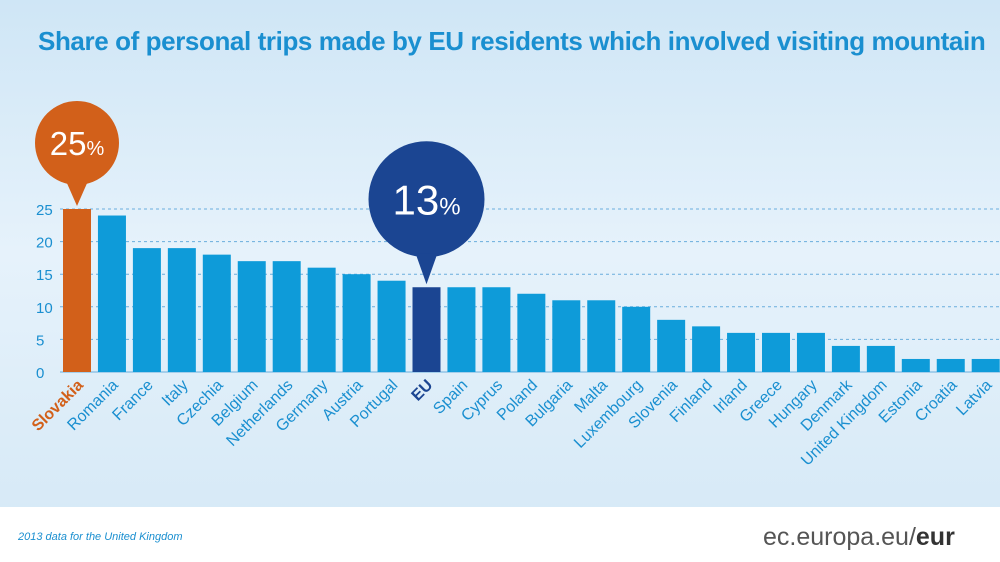 The width and height of the screenshot is (1000, 562). I want to click on y-tick-label: 15, so click(44, 275).